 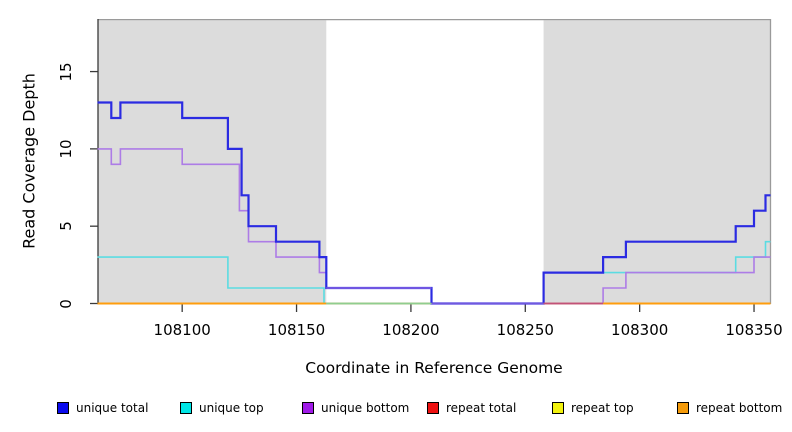 What do you see at coordinates (66, 149) in the screenshot?
I see `y-tick-label: 10` at bounding box center [66, 149].